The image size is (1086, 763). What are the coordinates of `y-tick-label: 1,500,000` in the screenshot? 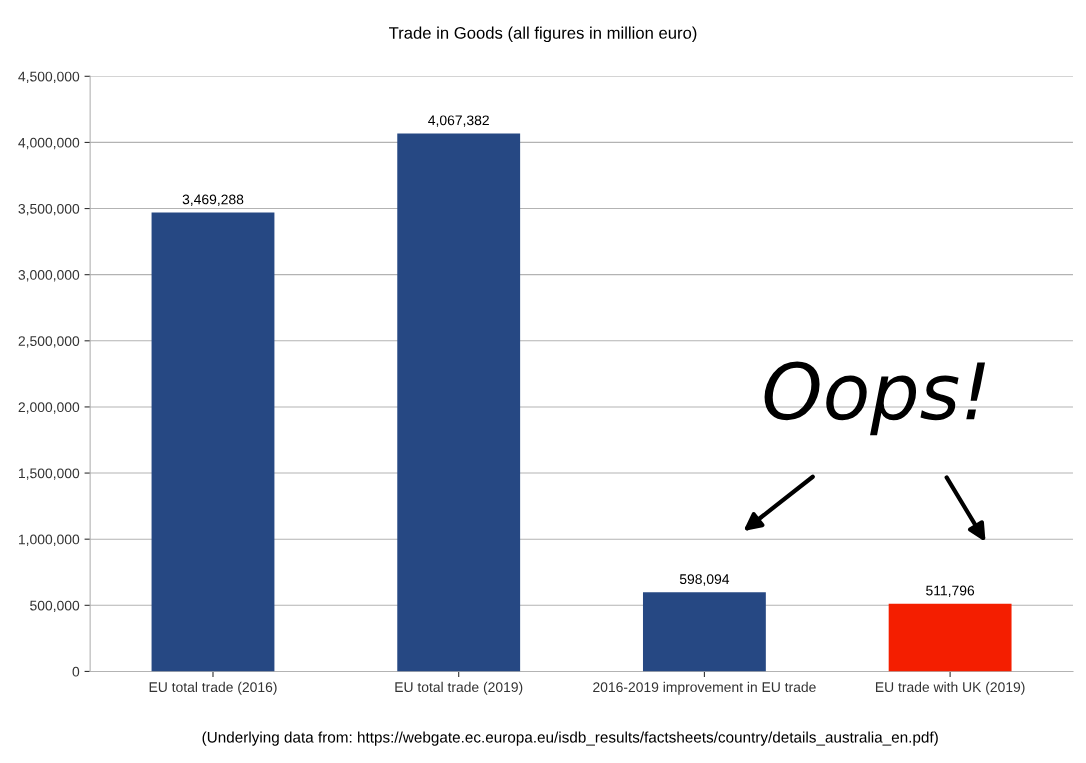 It's located at (49, 474).